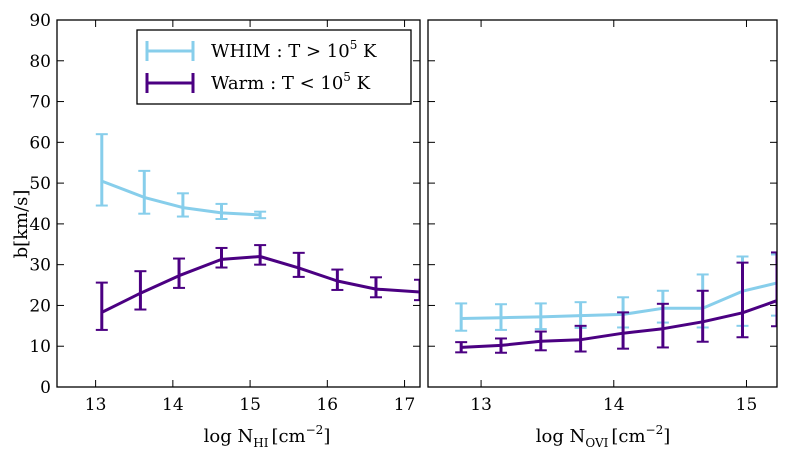 Image resolution: width=789 pixels, height=458 pixels. What do you see at coordinates (40, 306) in the screenshot?
I see `y-tick-label: 20` at bounding box center [40, 306].